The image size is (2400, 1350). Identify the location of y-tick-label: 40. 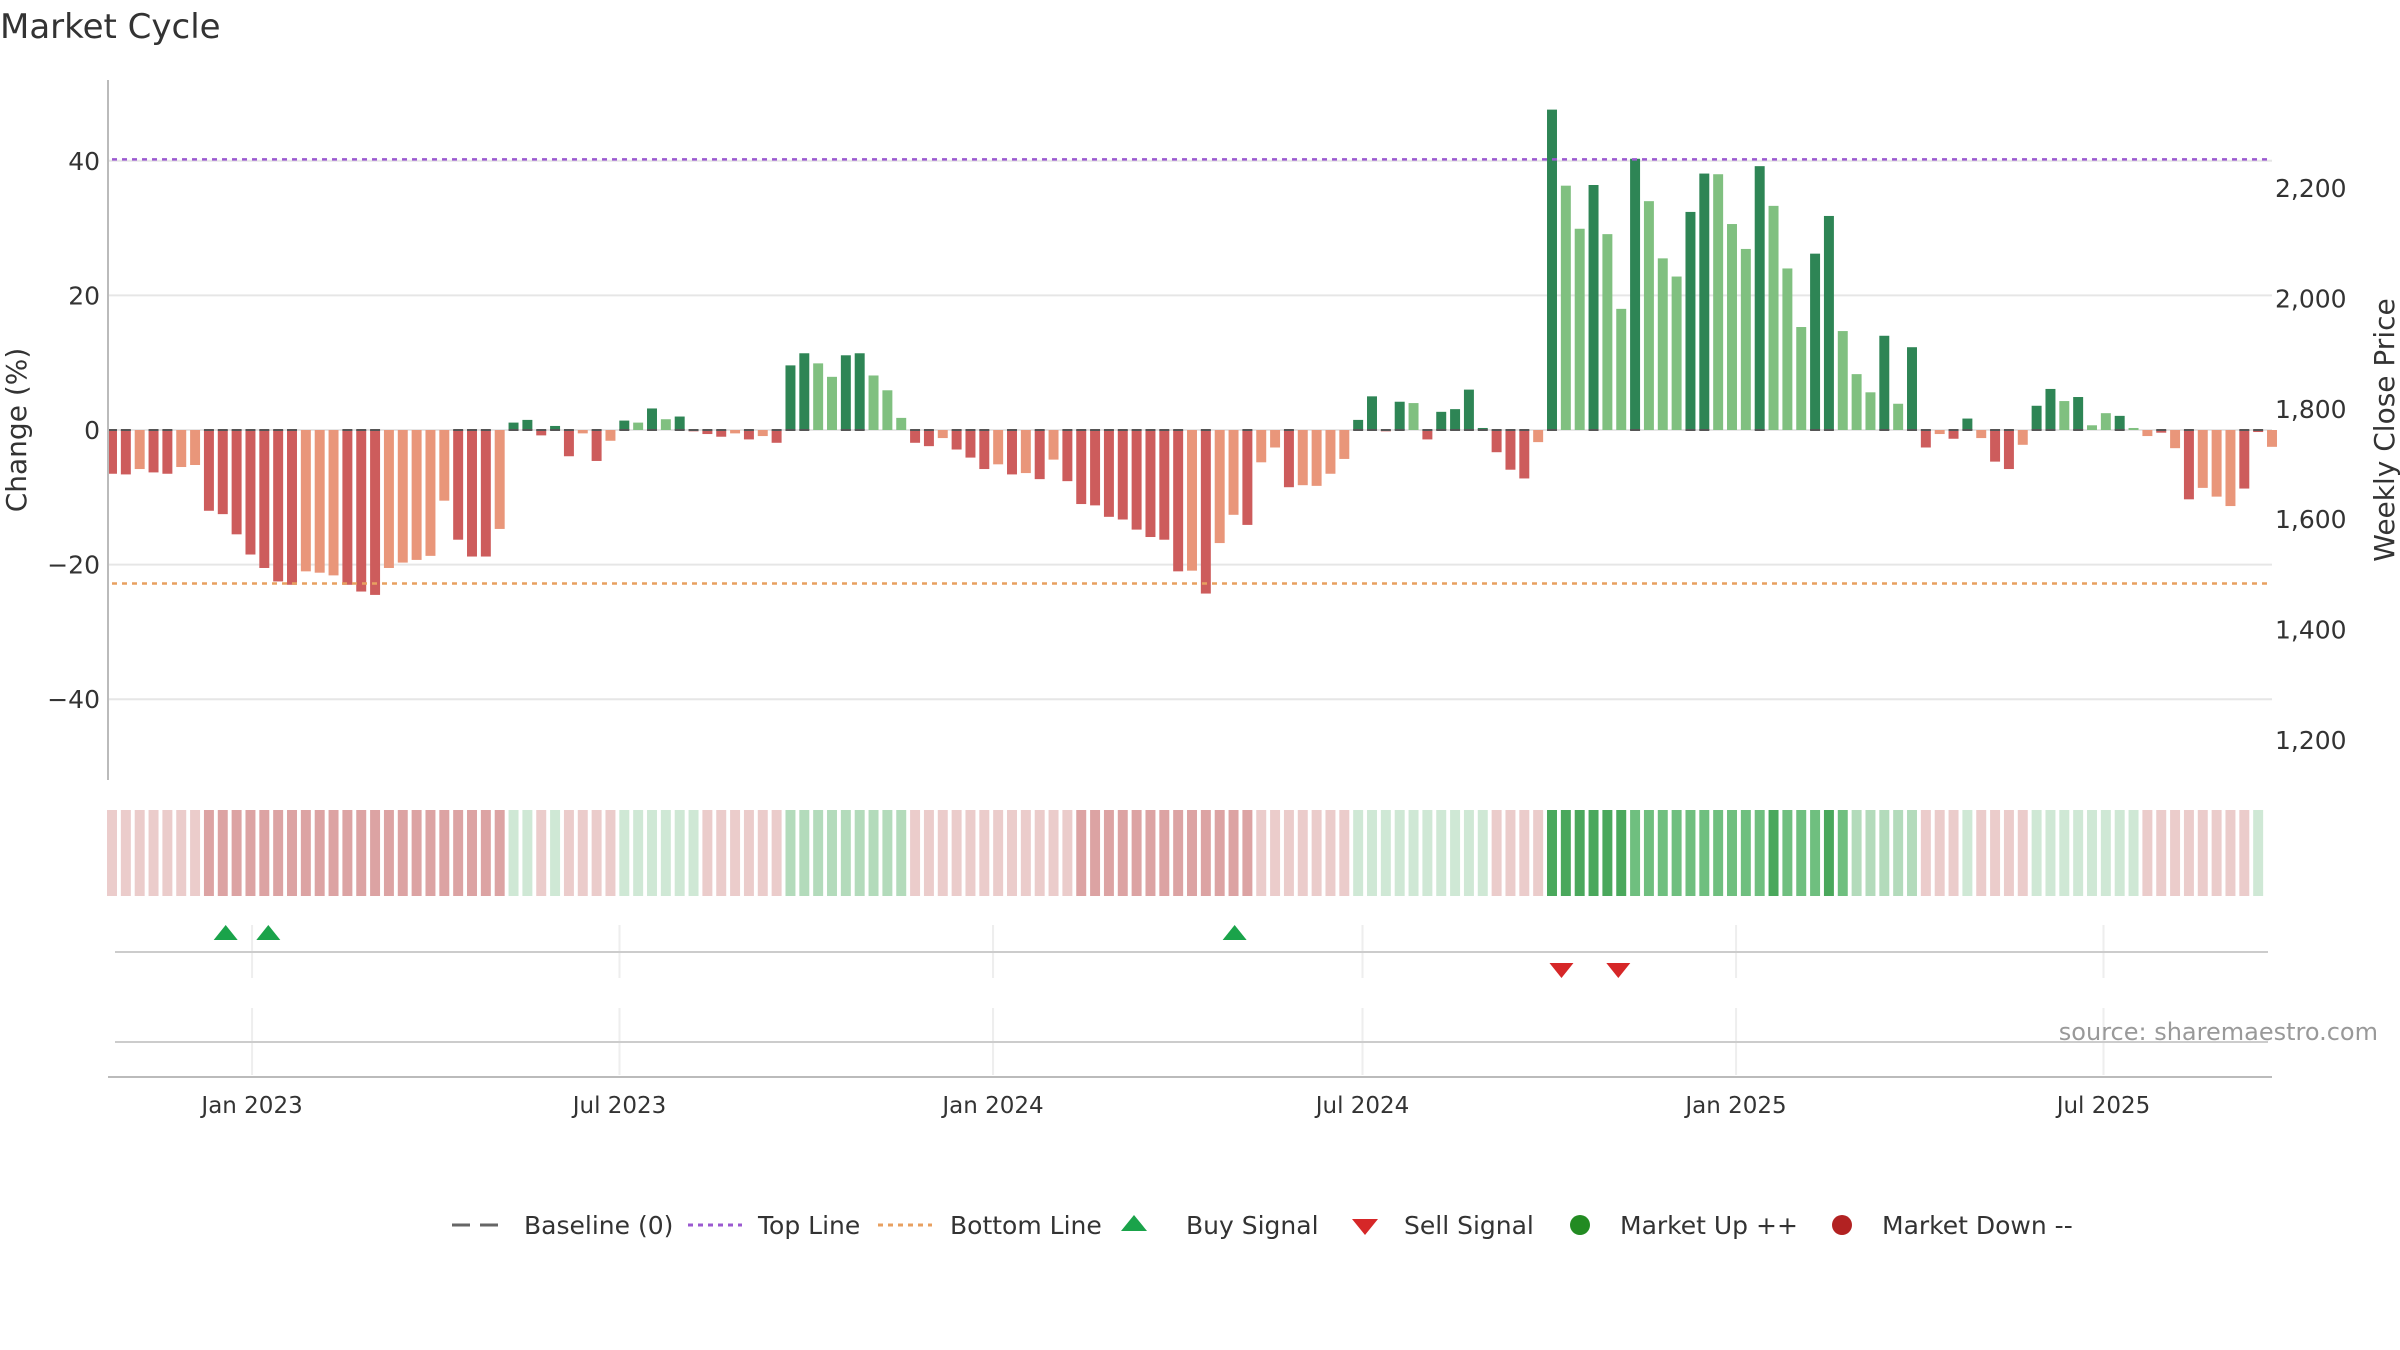
(84, 161).